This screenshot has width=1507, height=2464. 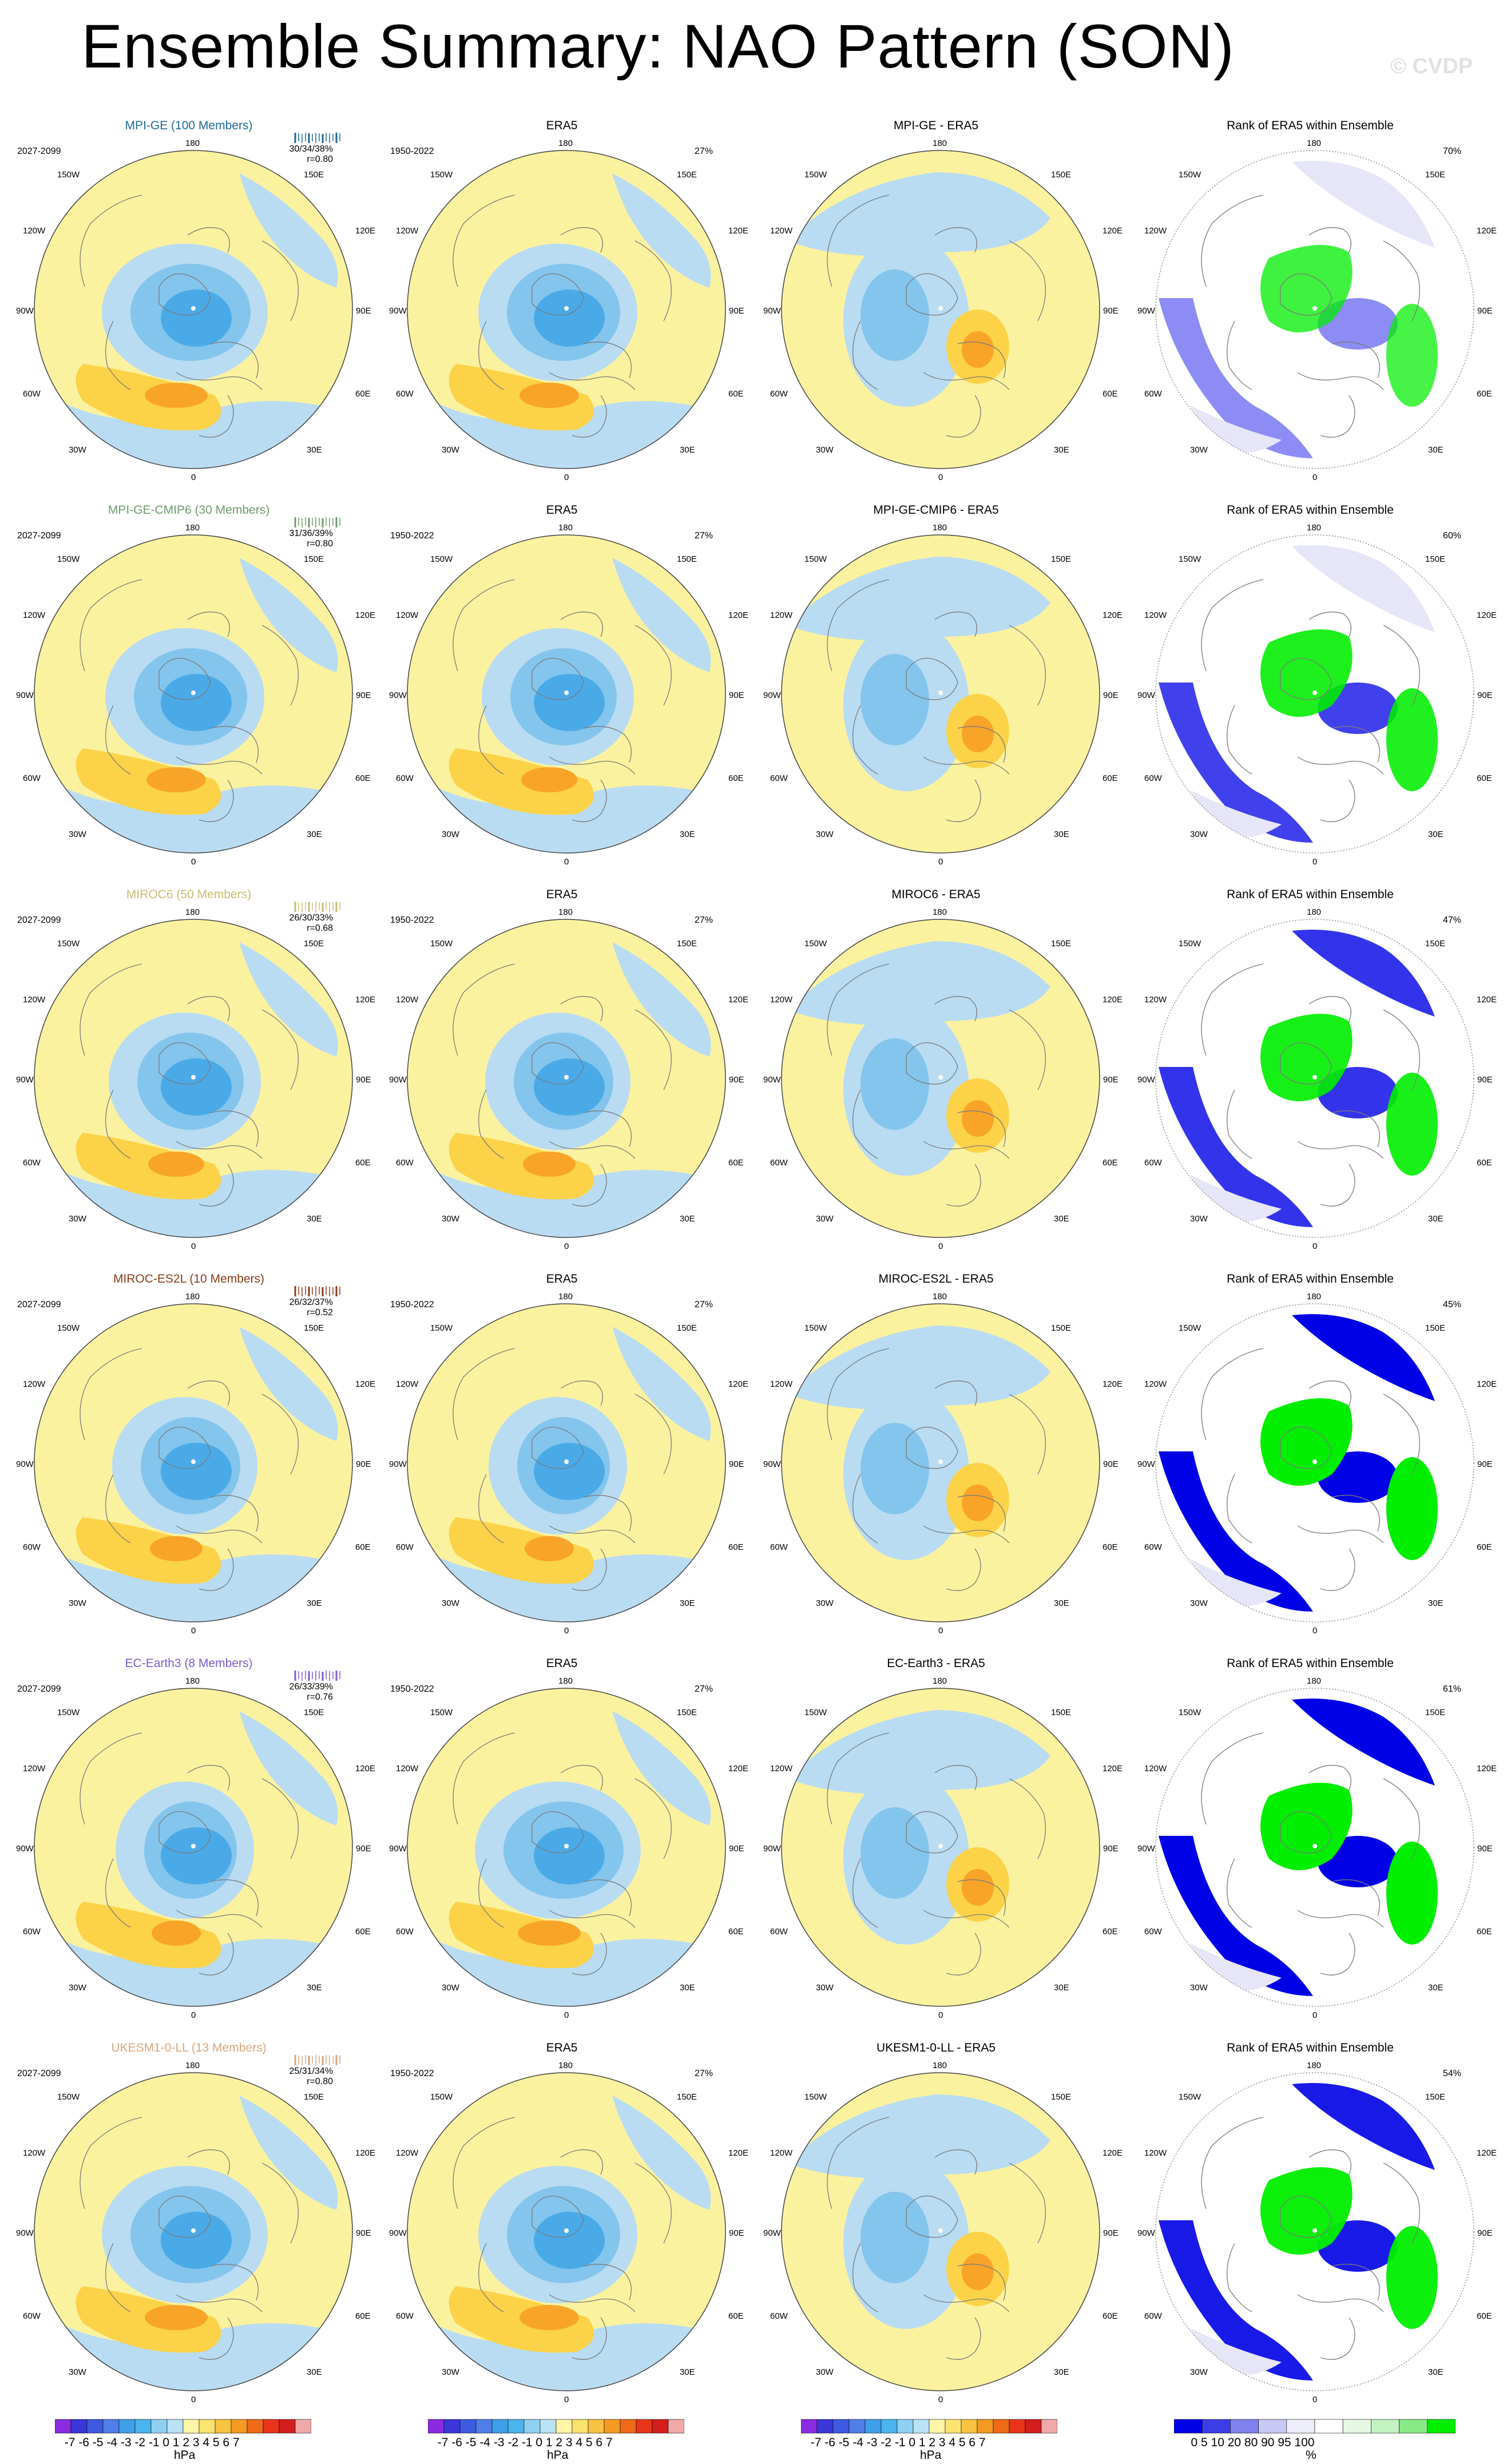 What do you see at coordinates (1412, 2277) in the screenshot?
I see `rank-high-region` at bounding box center [1412, 2277].